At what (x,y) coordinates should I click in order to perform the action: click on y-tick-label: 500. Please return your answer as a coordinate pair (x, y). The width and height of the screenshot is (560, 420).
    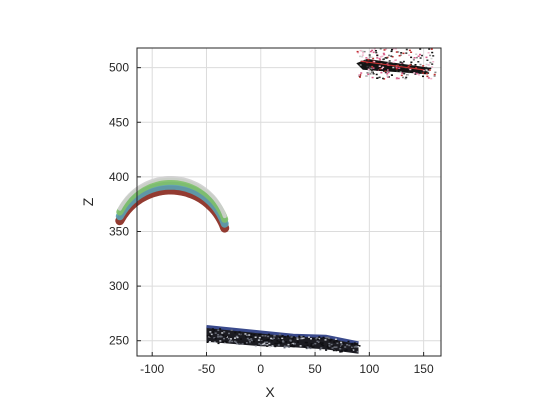
    Looking at the image, I should click on (119, 68).